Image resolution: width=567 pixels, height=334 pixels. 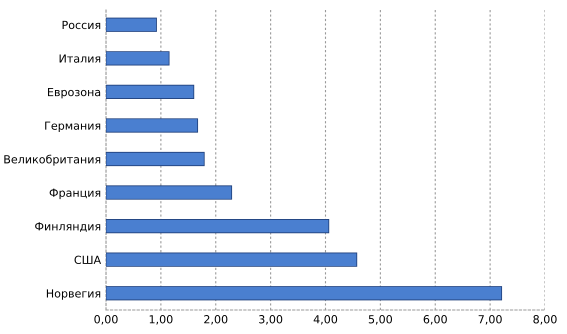 What do you see at coordinates (545, 320) in the screenshot?
I see `x-tick-label: 8,00` at bounding box center [545, 320].